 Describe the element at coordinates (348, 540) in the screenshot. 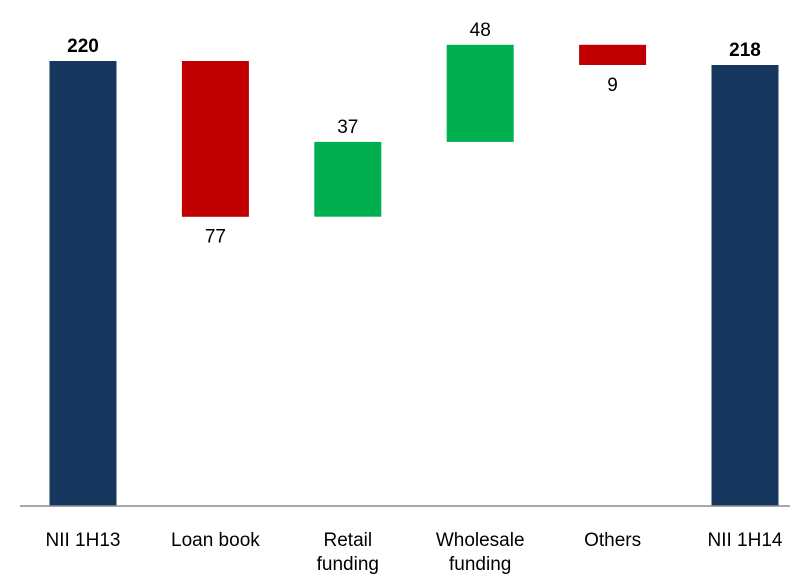

I see `category-label-line: Retail` at that location.